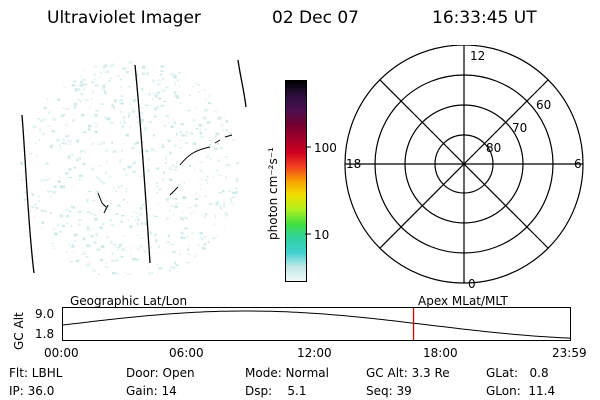  I want to click on mlt-label-12: 12, so click(477, 56).